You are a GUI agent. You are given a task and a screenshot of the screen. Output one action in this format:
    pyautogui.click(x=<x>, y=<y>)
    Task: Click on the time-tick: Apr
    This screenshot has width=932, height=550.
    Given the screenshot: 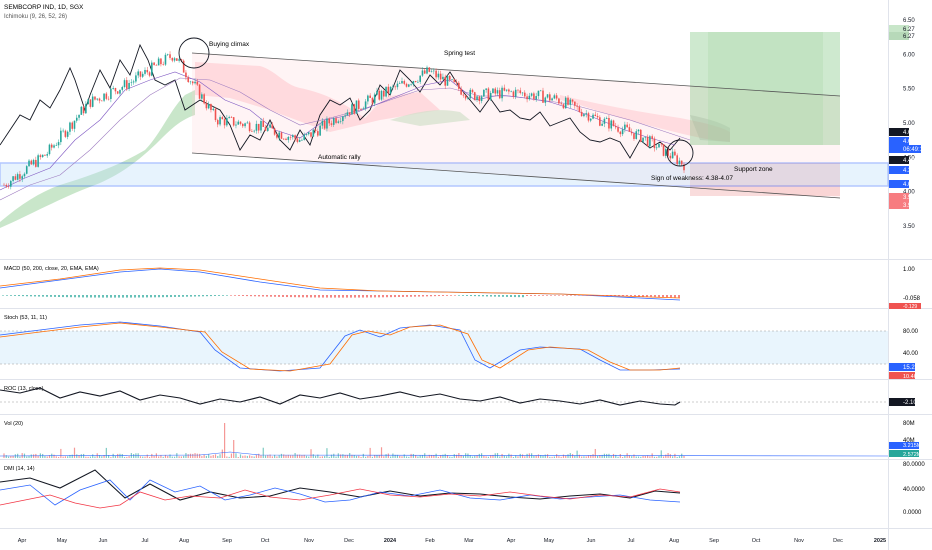 What is the action you would take?
    pyautogui.click(x=511, y=541)
    